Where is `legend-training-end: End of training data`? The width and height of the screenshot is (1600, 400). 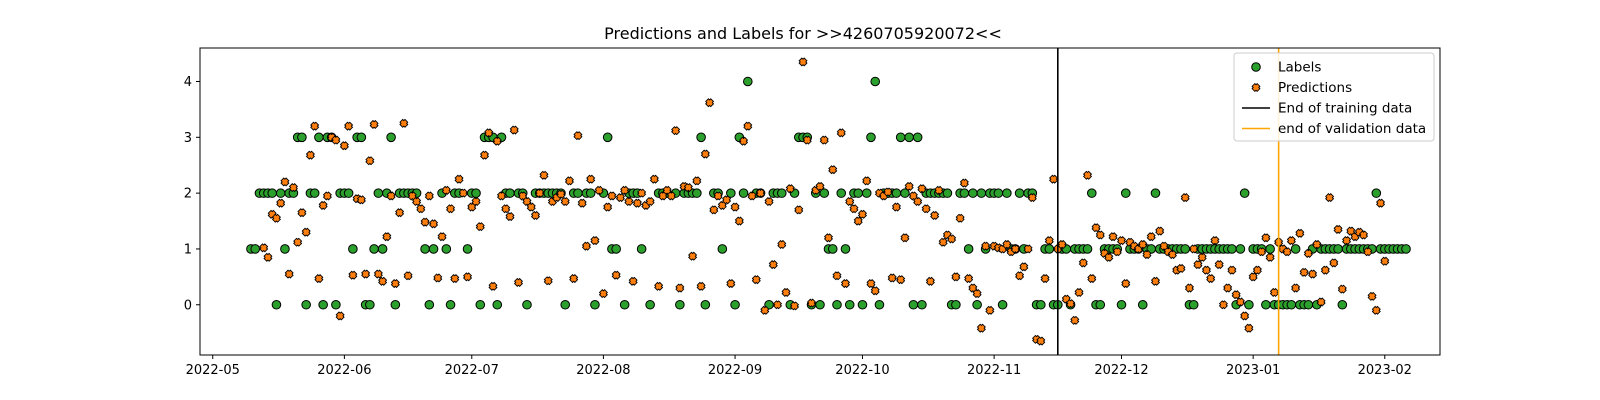 legend-training-end: End of training data is located at coordinates (1327, 109).